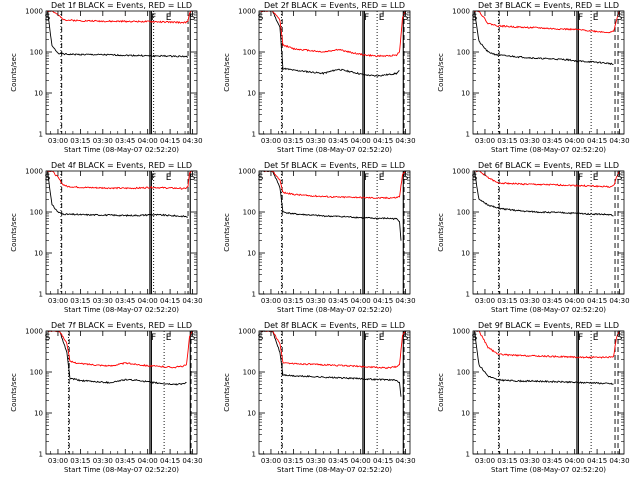  I want to click on chart-title: Det 1f BLACK = Events, RED = LLD, so click(121, 5).